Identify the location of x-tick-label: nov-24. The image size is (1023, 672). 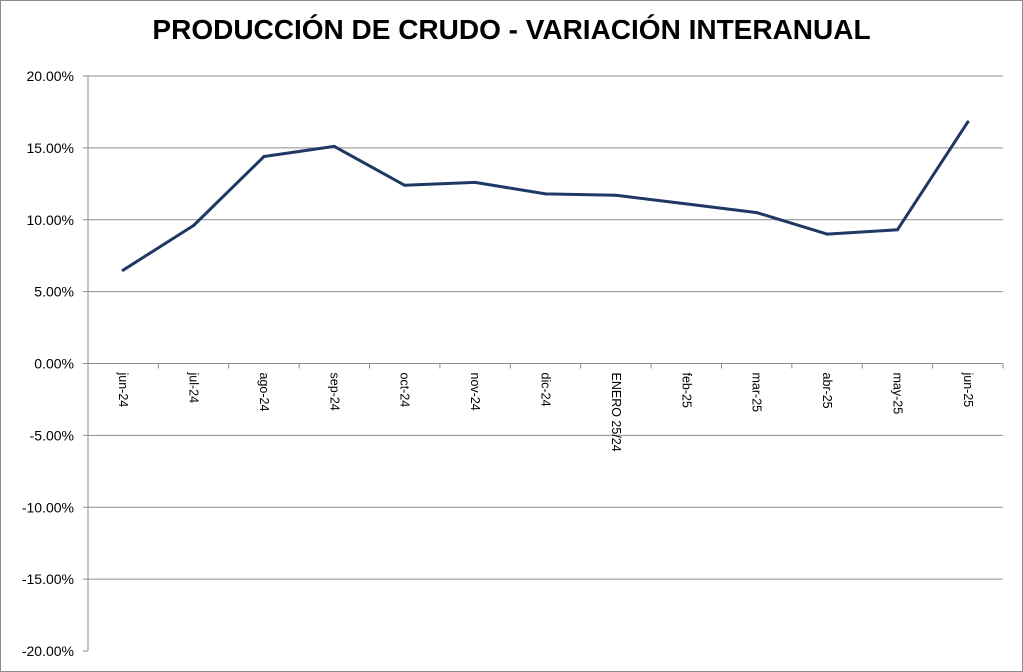
(475, 392).